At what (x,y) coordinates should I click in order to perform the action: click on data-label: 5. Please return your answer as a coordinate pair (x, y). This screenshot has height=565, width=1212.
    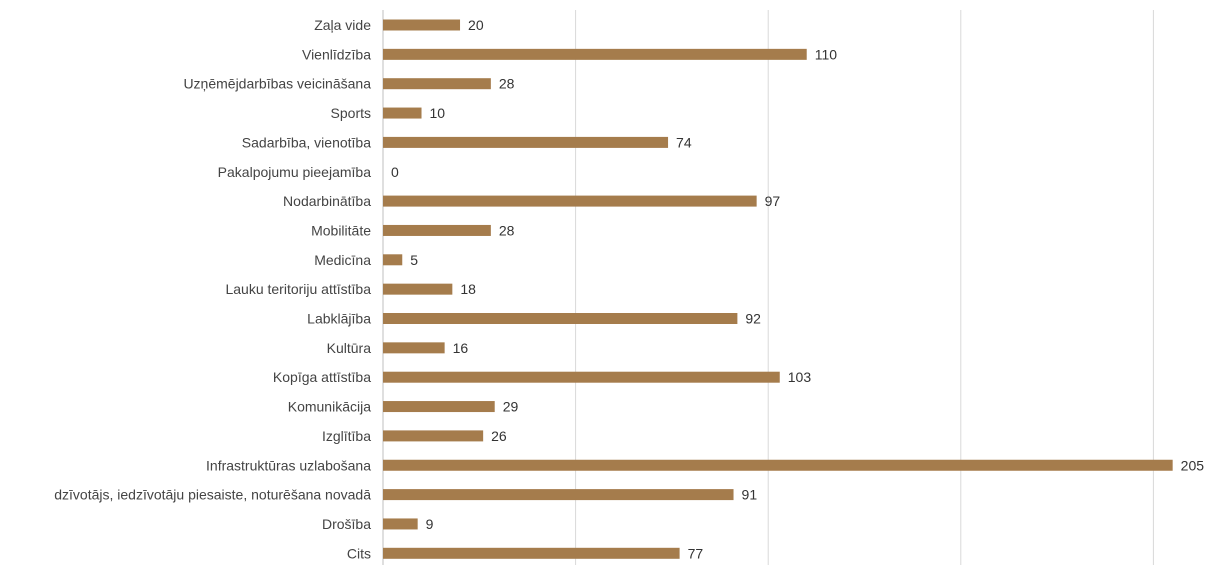
    Looking at the image, I should click on (414, 260).